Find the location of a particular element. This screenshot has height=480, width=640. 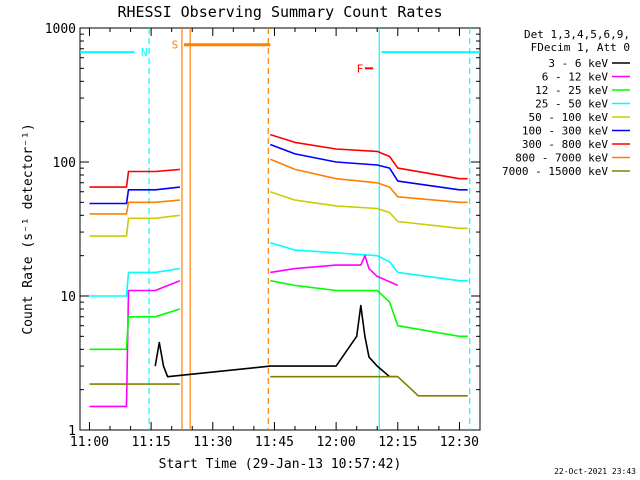

legend-label-1: 6 - 12 keV is located at coordinates (575, 77).